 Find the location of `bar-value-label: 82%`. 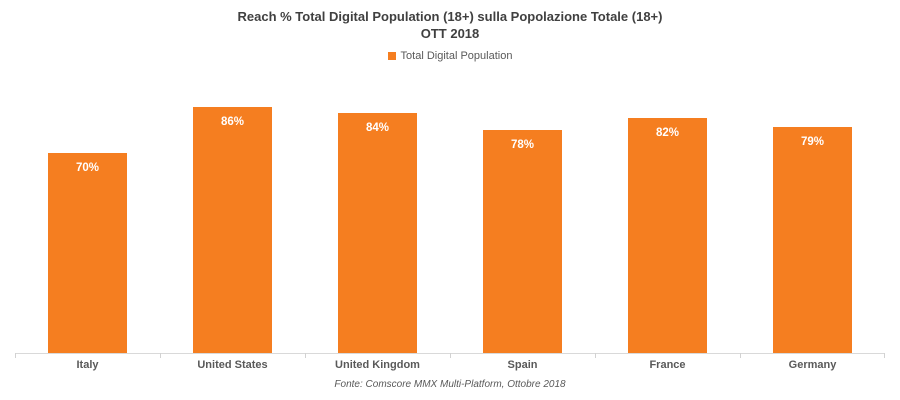

bar-value-label: 82% is located at coordinates (667, 133).